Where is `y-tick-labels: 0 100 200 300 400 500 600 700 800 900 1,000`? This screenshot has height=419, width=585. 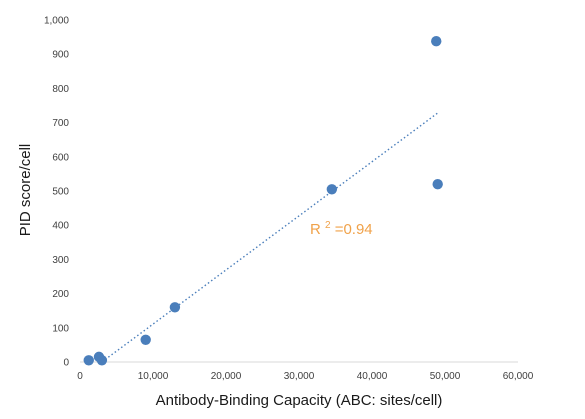 y-tick-labels: 0 100 200 300 400 500 600 700 800 900 1,000 is located at coordinates (56, 192).